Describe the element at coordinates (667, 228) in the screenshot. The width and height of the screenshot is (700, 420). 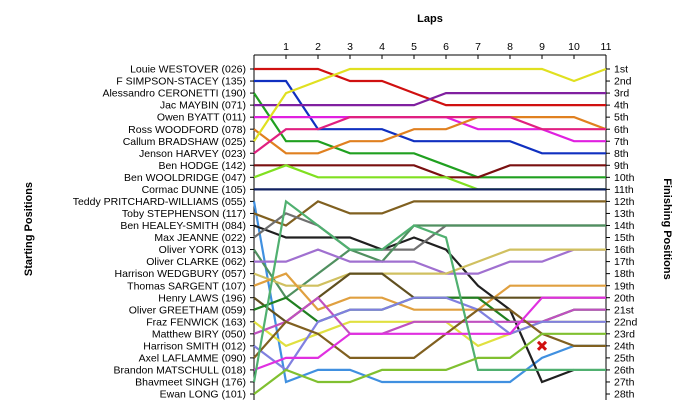
I see `y-axis-title-right: Finishing Positions` at that location.